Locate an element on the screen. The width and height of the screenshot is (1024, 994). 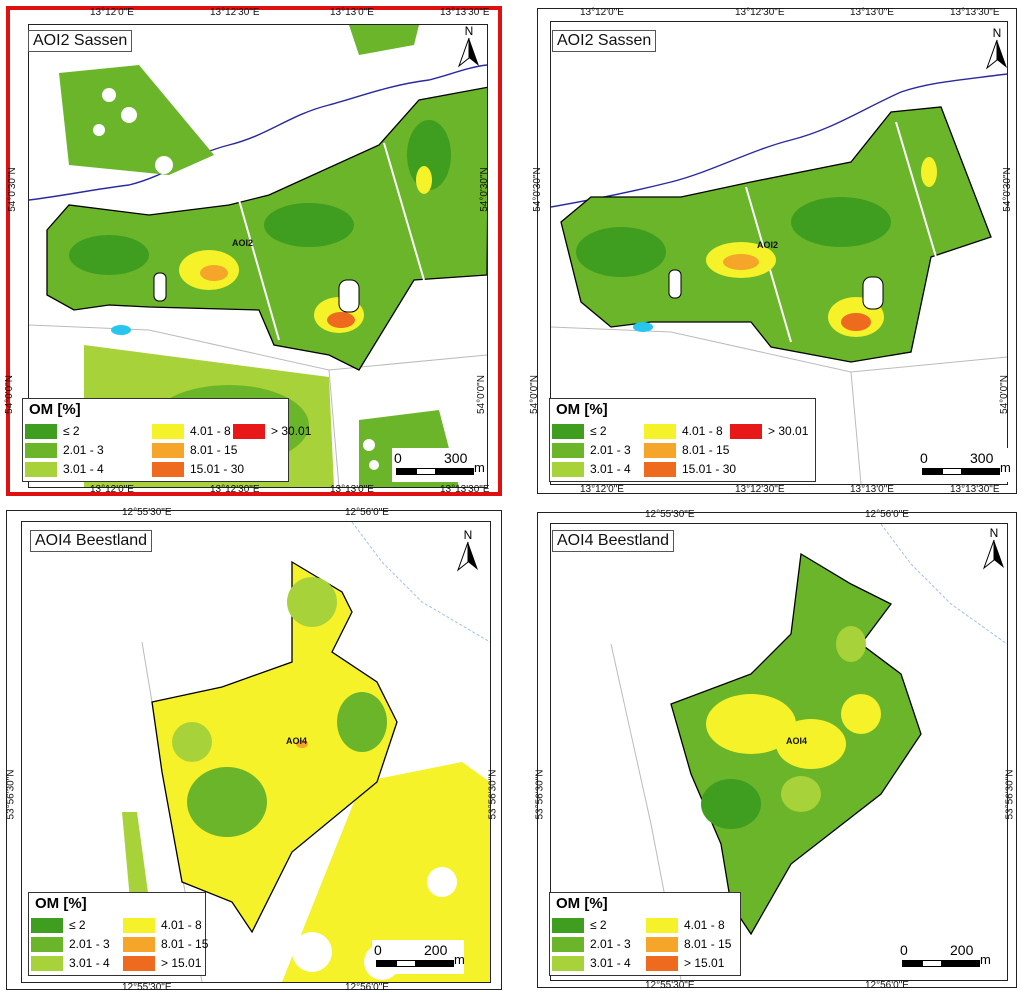
tick-label-top: 12°55'30"E is located at coordinates (670, 514).